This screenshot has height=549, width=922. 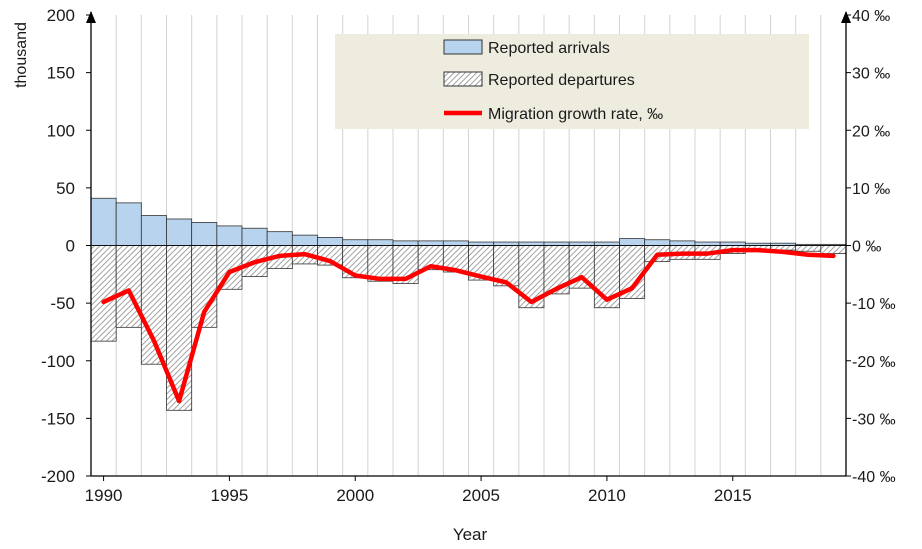 I want to click on x-tick-label: 1990, so click(x=104, y=495).